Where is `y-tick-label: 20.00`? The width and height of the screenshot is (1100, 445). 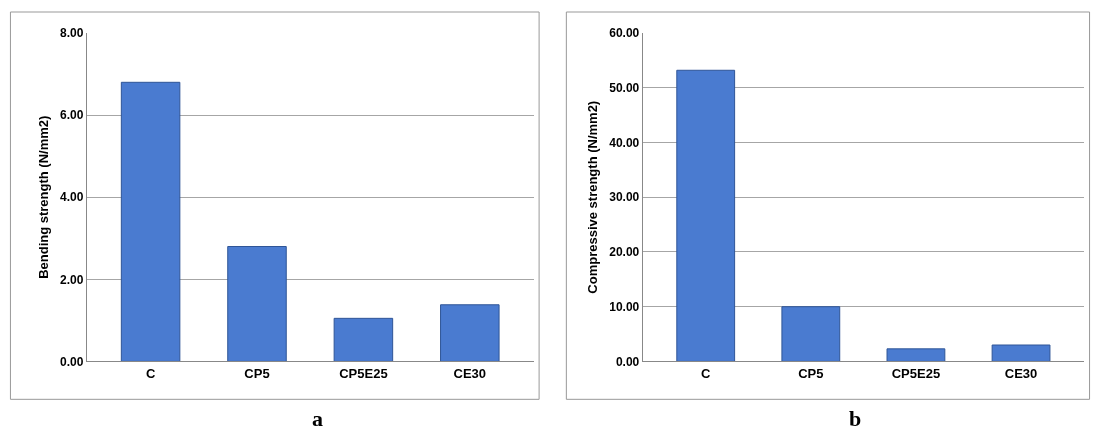
y-tick-label: 20.00 is located at coordinates (624, 252).